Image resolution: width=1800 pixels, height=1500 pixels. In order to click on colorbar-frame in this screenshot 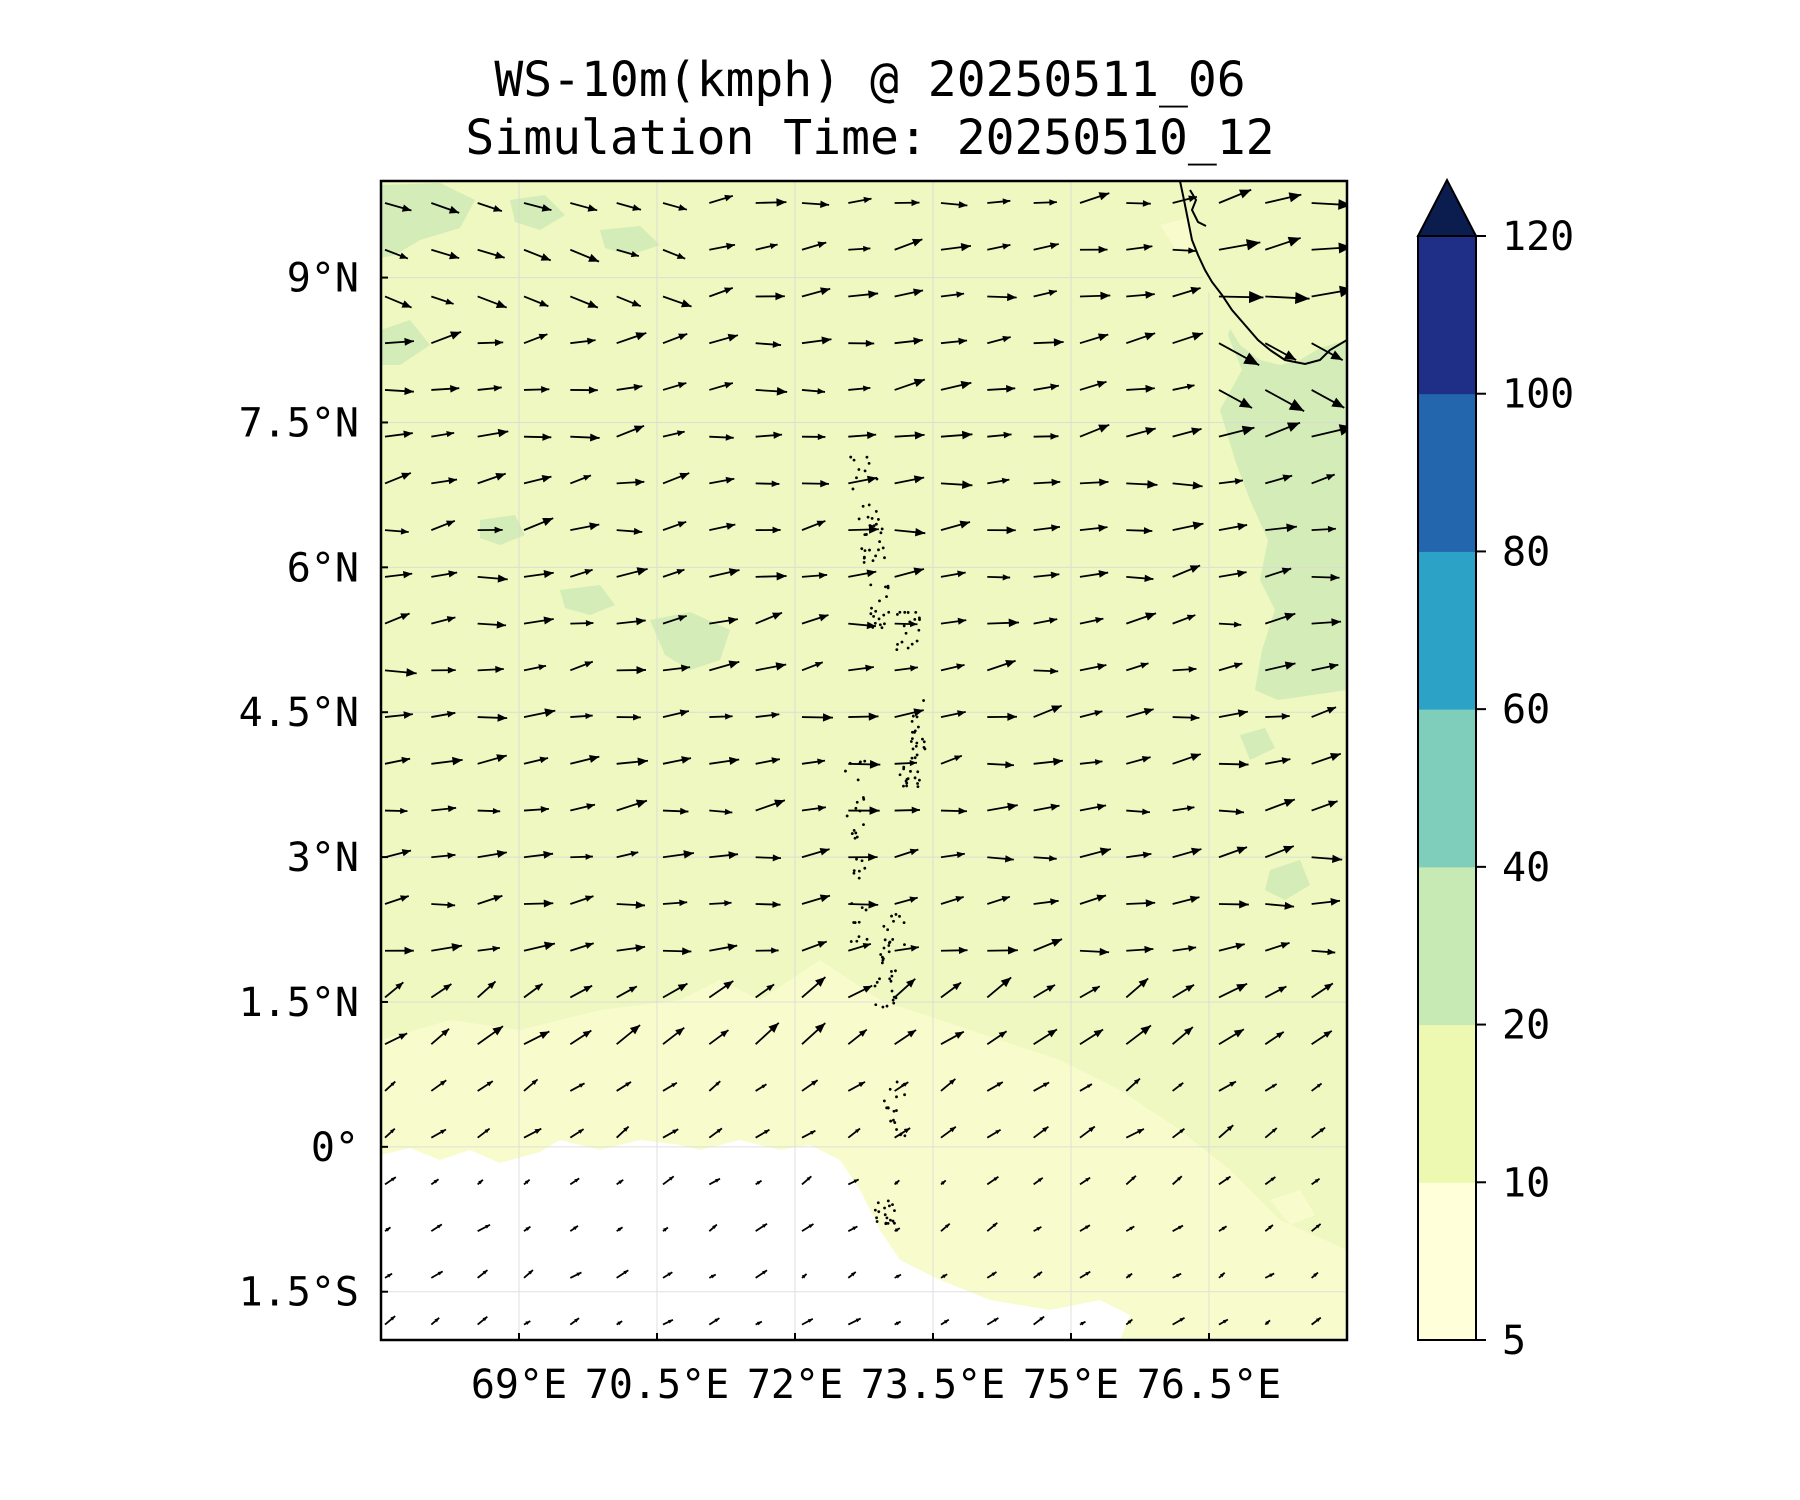, I will do `click(1447, 788)`.